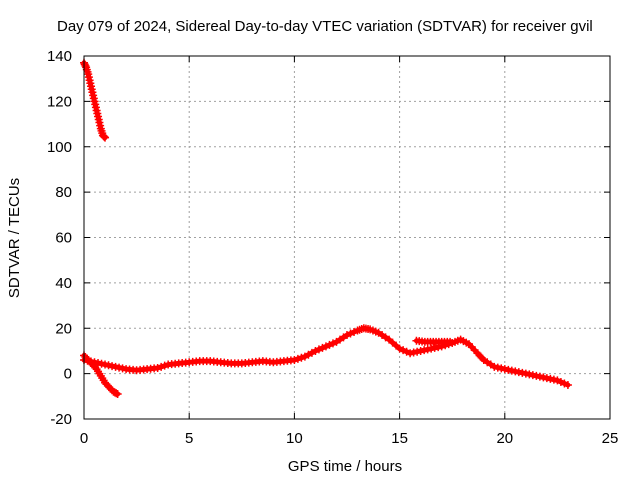  I want to click on y-tick-label: 40, so click(63, 283).